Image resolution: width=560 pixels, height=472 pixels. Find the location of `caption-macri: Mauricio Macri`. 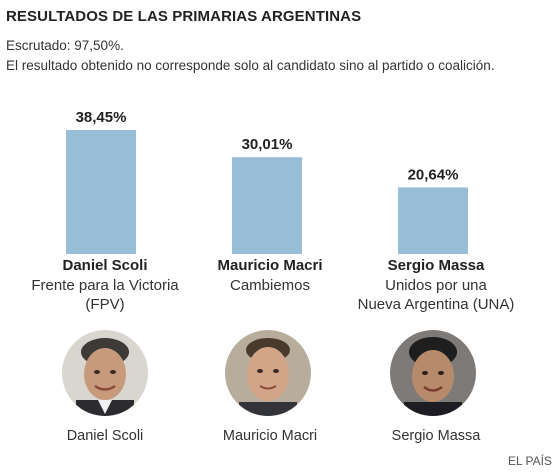

caption-macri: Mauricio Macri is located at coordinates (270, 436).